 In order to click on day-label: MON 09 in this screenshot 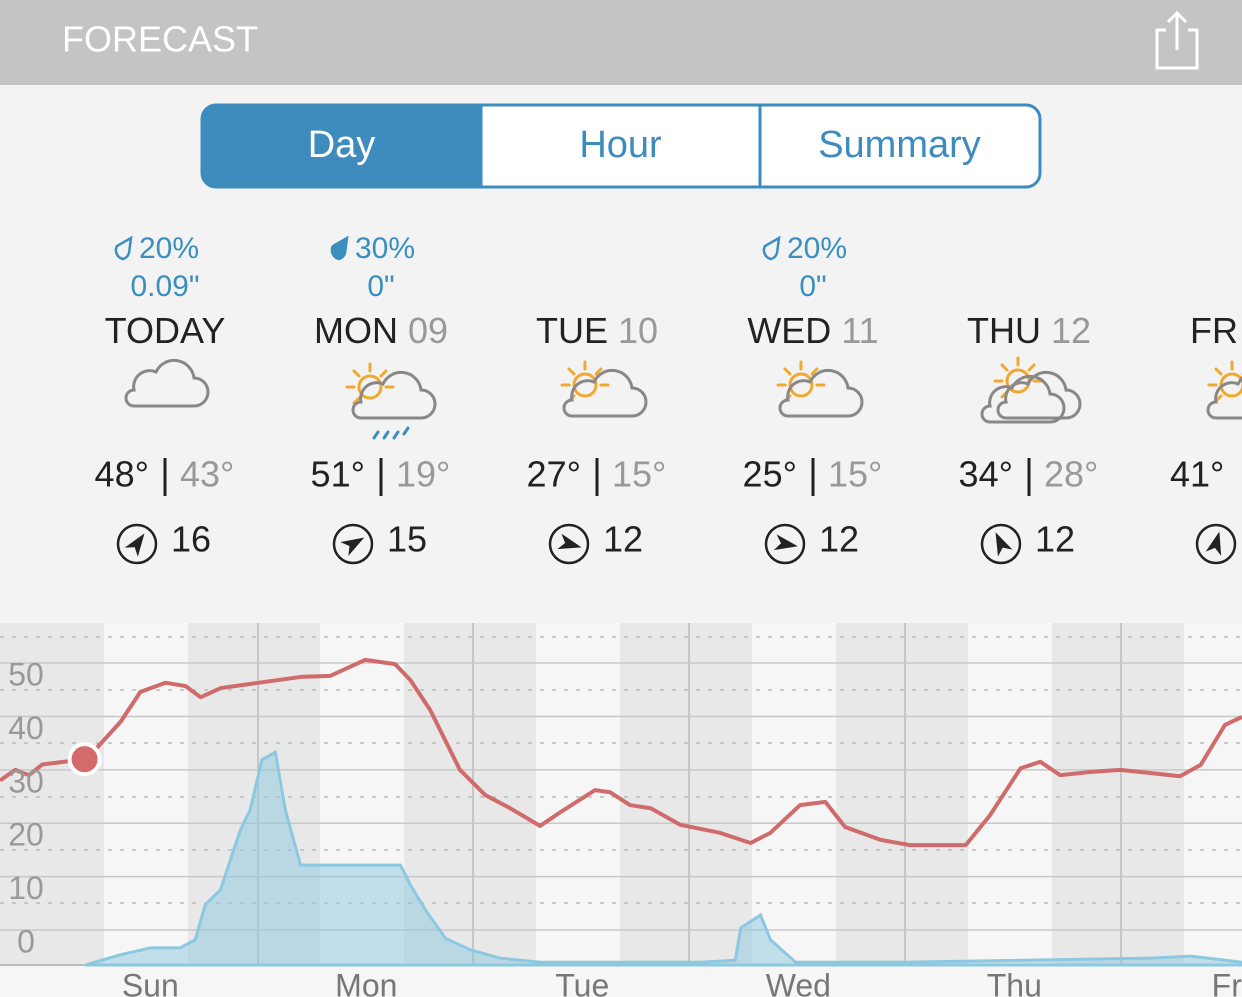, I will do `click(381, 330)`.